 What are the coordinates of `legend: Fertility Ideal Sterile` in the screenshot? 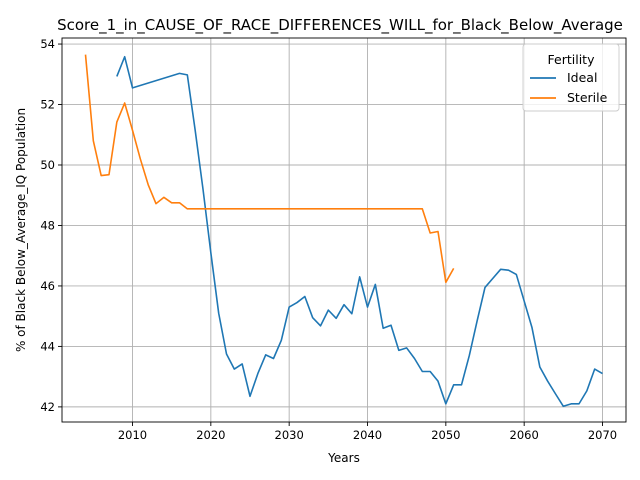 It's located at (571, 77).